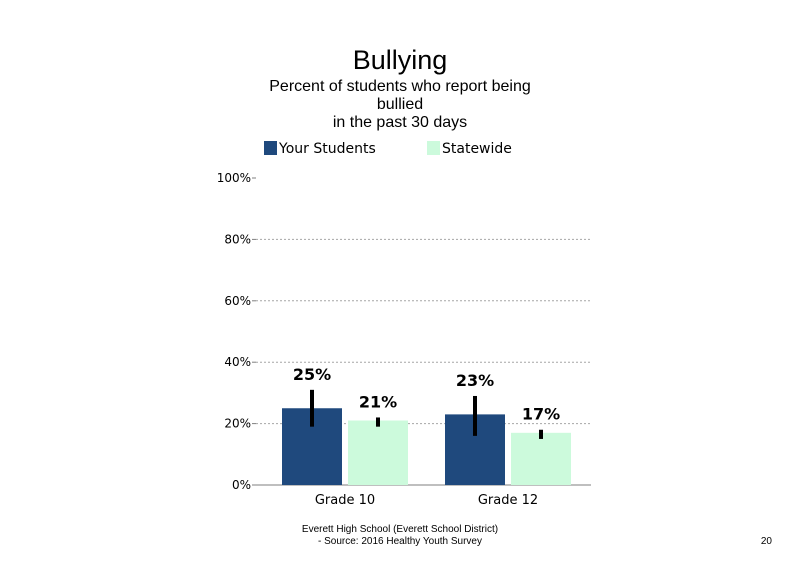 This screenshot has width=800, height=568. What do you see at coordinates (400, 122) in the screenshot?
I see `subtitle-line-3: in the past 30 days` at bounding box center [400, 122].